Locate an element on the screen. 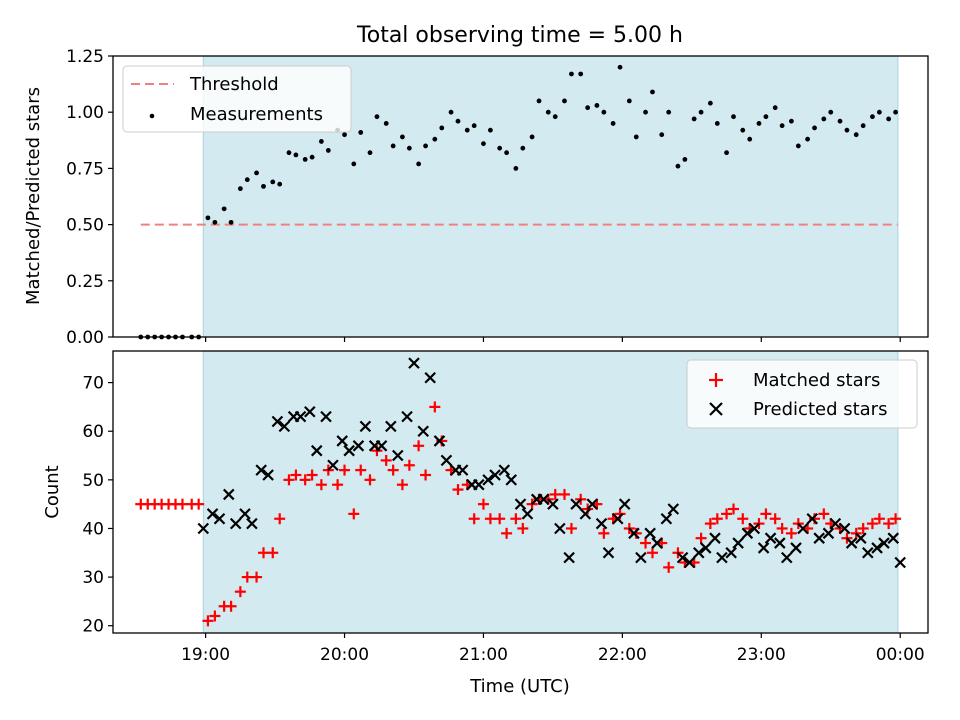  legend-matched-label: Matched stars is located at coordinates (816, 380).